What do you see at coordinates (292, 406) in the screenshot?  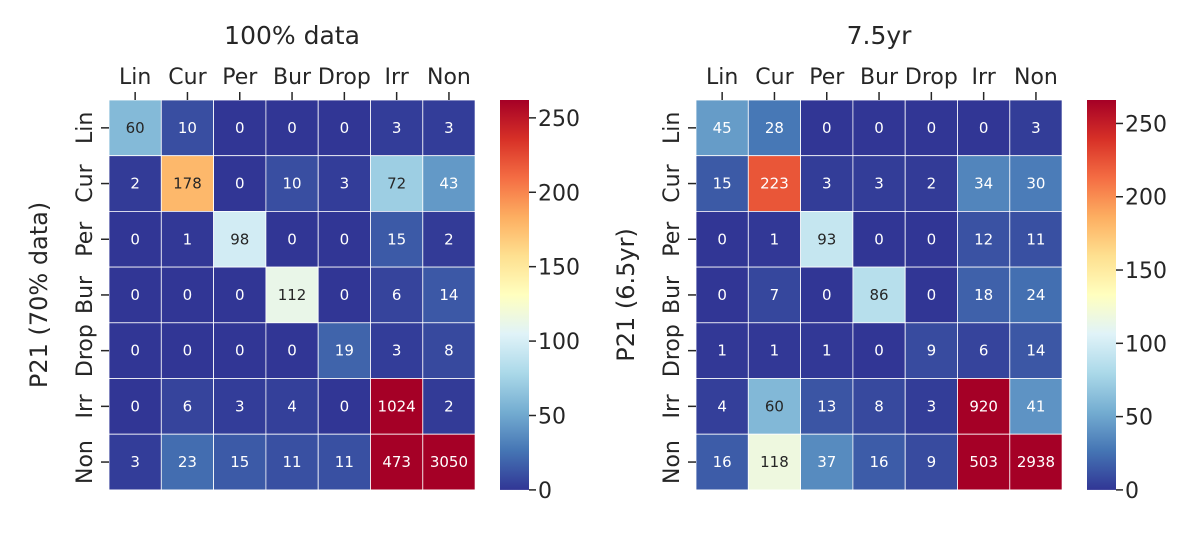 I see `cell-value-label: 4` at bounding box center [292, 406].